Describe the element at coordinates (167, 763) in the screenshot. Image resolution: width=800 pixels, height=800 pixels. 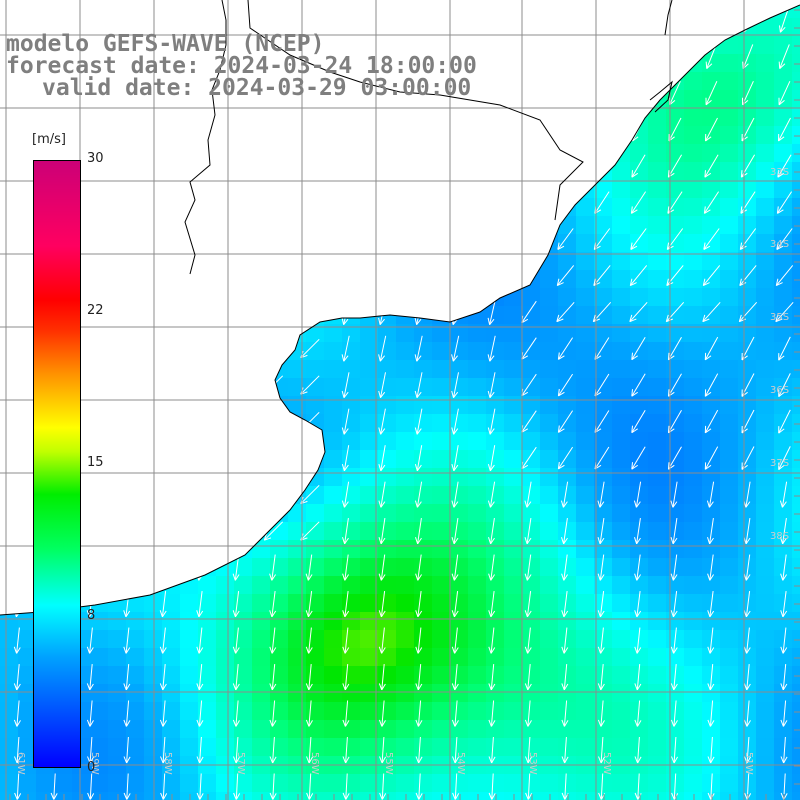
I see `longitude-label: 58W` at that location.